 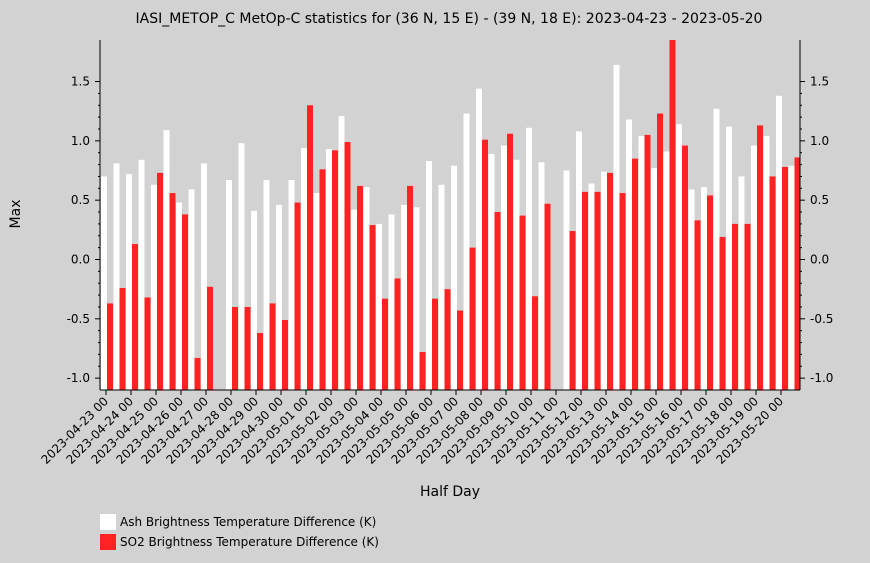 I want to click on legend-swatch-so2, so click(x=108, y=542).